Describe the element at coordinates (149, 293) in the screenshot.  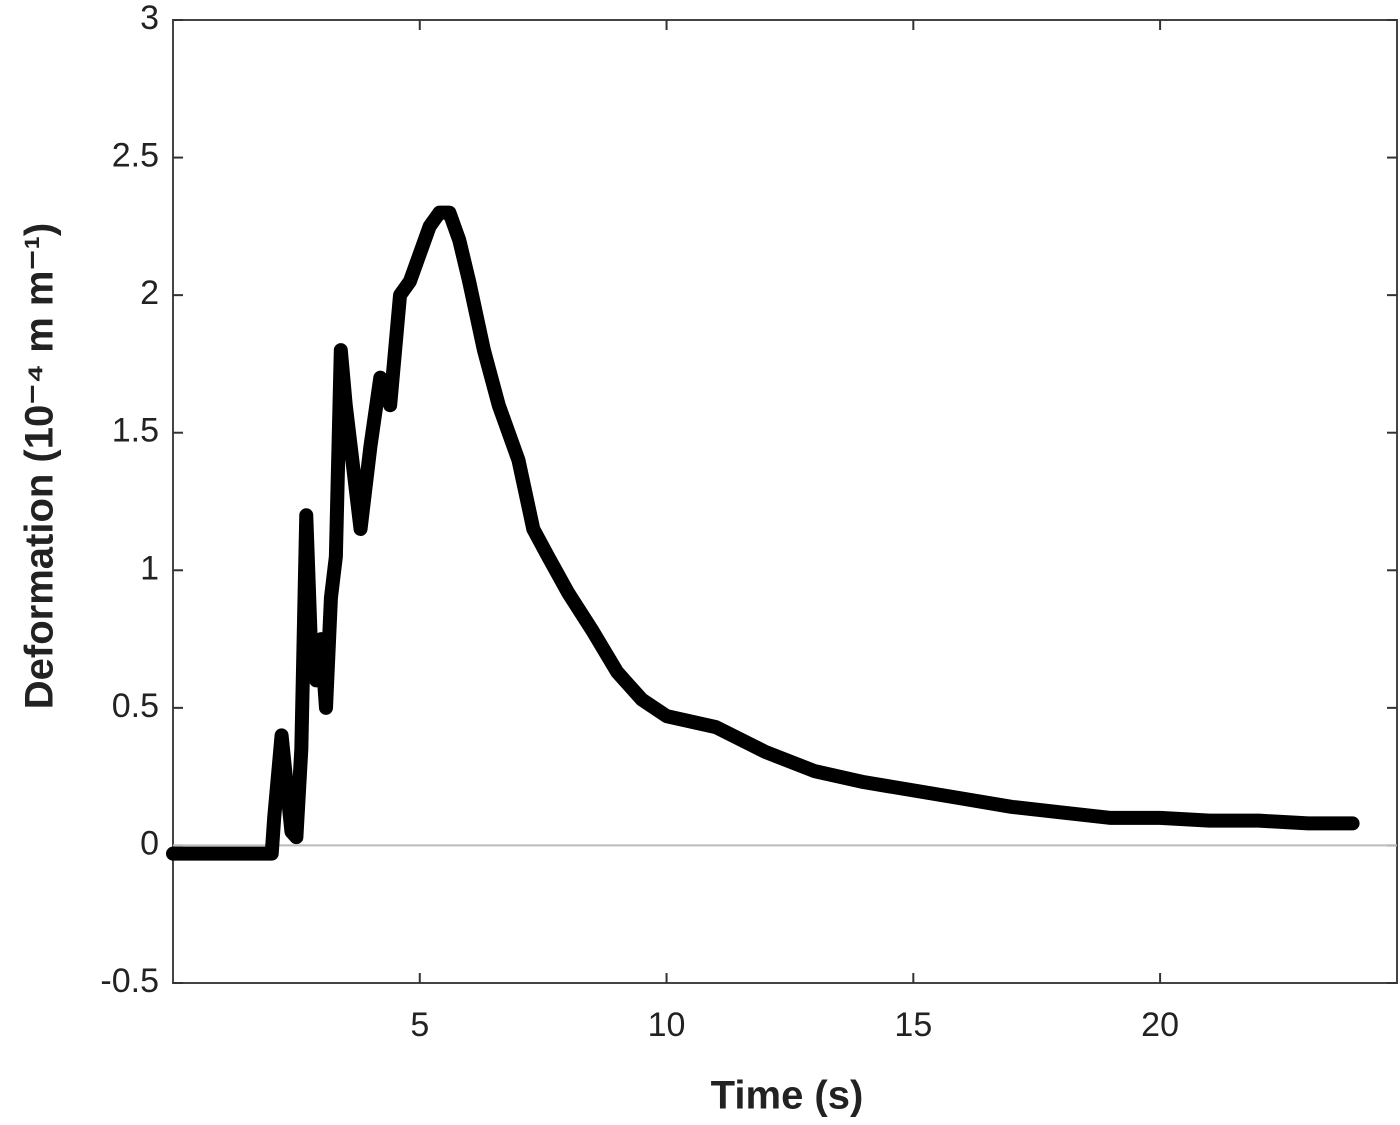
I see `y-tick-label: 2` at that location.